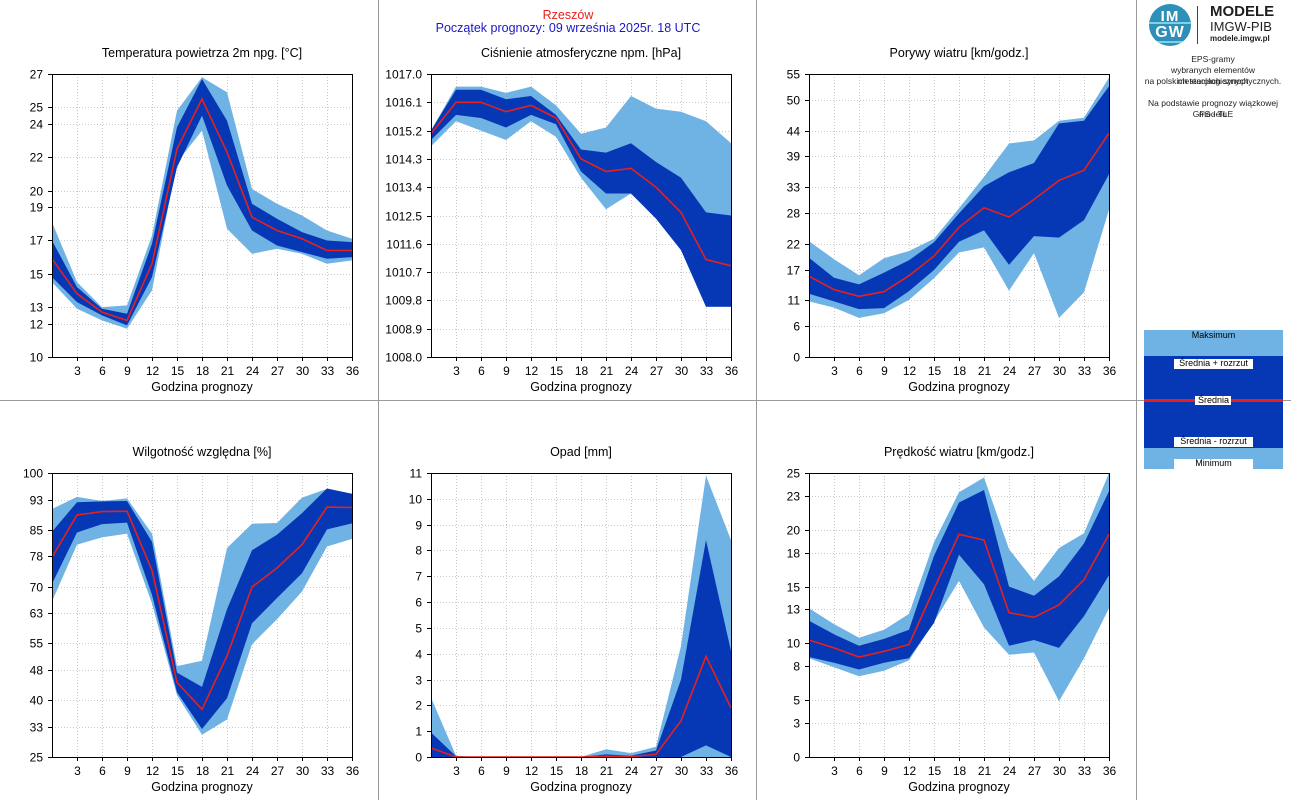 This screenshot has width=1291, height=800. Describe the element at coordinates (794, 132) in the screenshot. I see `y-tick-label: 44` at that location.